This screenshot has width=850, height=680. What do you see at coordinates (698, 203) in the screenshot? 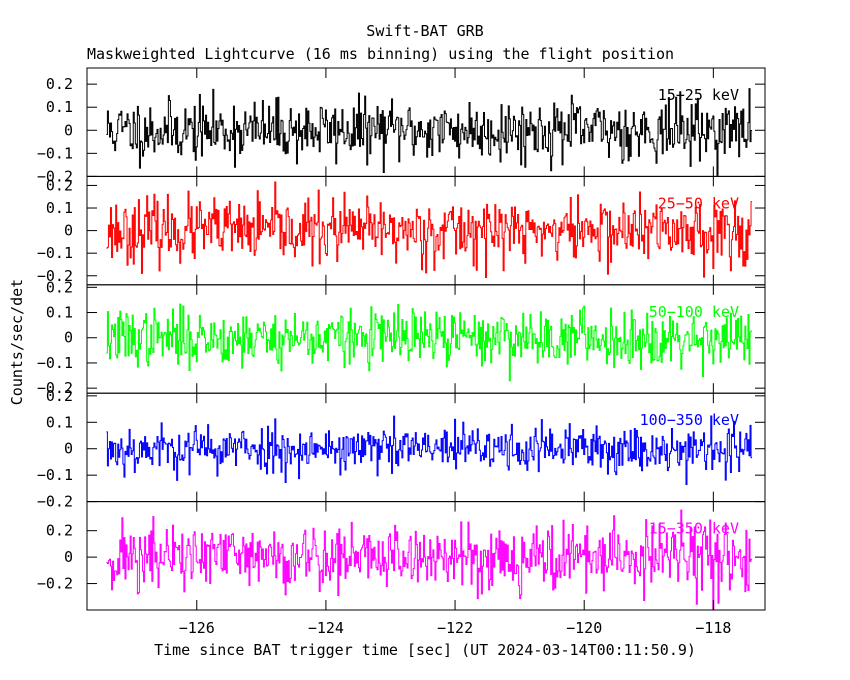
I see `band-label: 25−50 keV` at bounding box center [698, 203].